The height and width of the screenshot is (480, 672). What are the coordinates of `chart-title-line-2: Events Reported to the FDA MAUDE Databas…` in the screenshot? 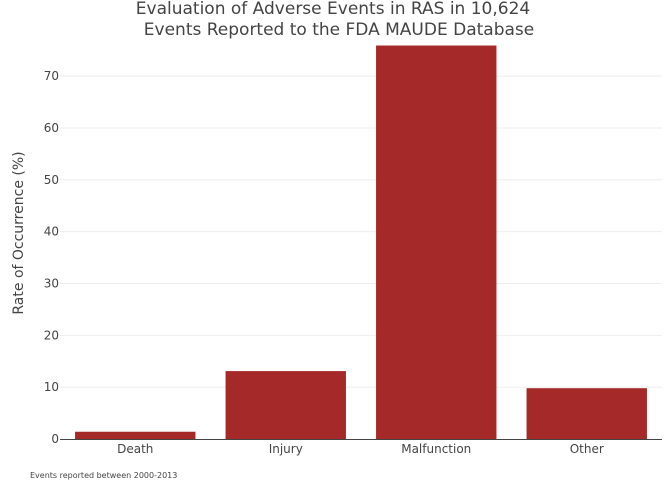 It's located at (339, 30).